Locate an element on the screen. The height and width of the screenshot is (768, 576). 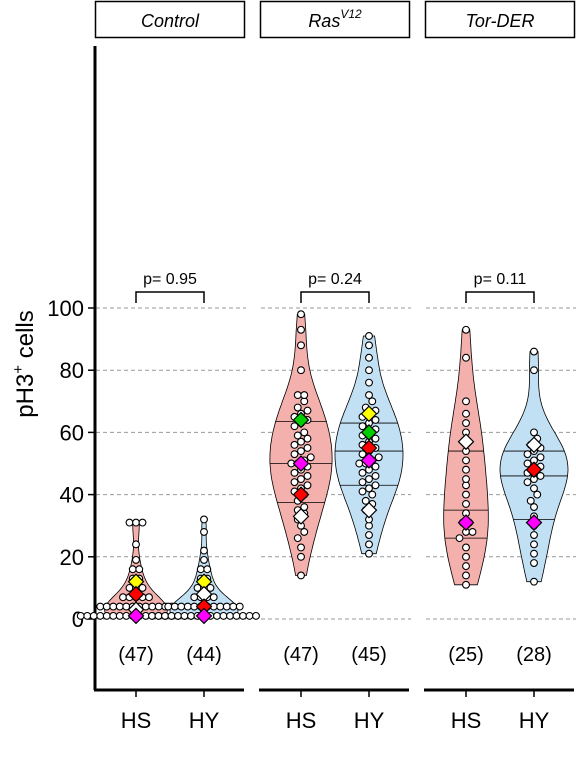
sample-size-label: (28) is located at coordinates (534, 655).